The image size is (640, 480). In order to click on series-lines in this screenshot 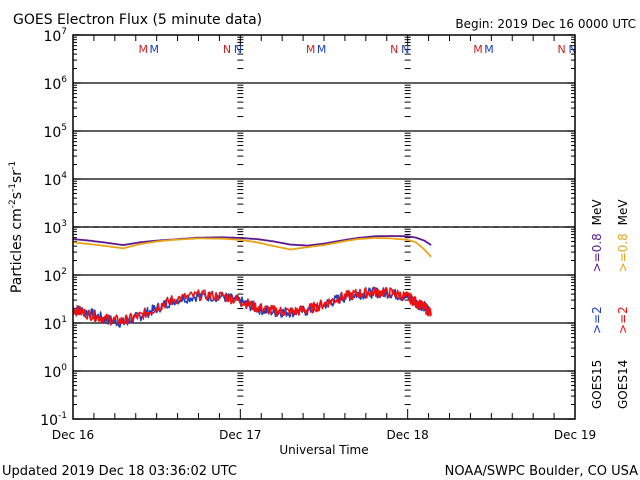, I will do `click(252, 281)`.